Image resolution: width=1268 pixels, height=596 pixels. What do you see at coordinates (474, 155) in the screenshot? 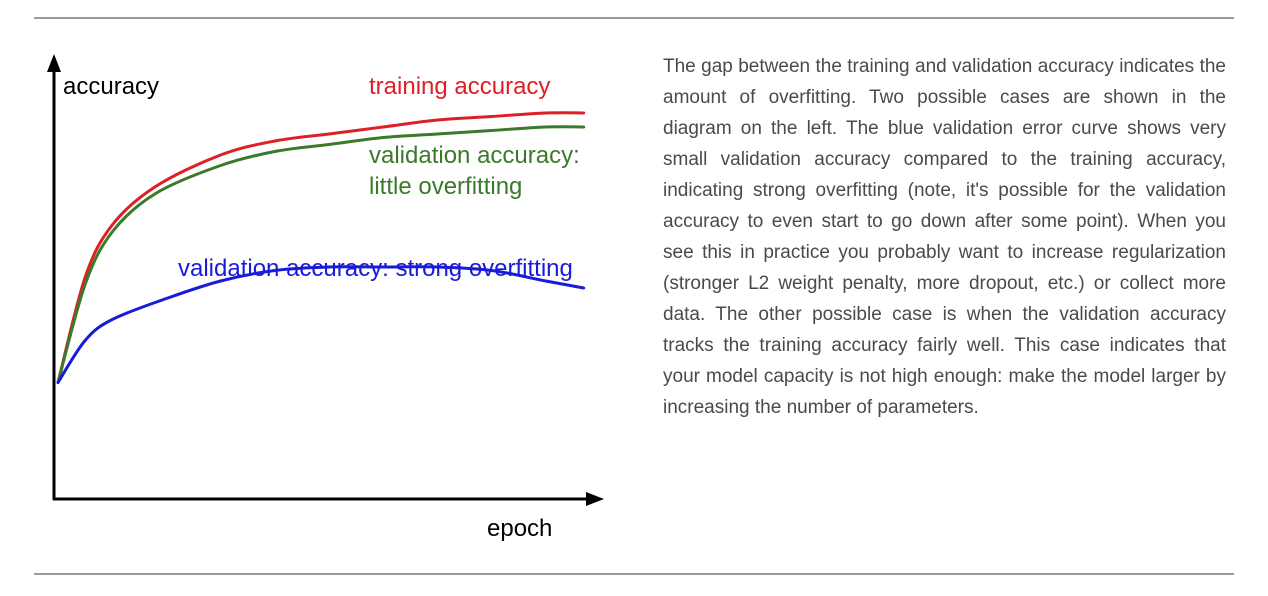
I see `series-label-validation-little-overfitting-line-1: validation accuracy:` at bounding box center [474, 155].